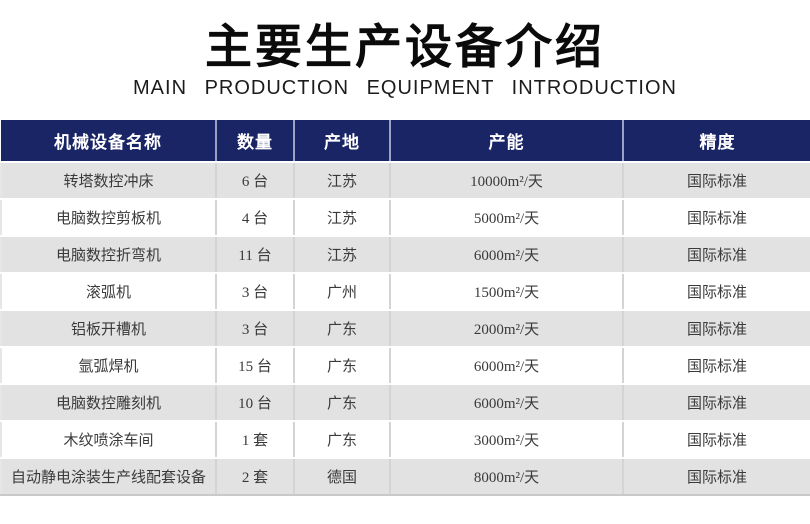  Describe the element at coordinates (255, 181) in the screenshot. I see `cell-quantity: 6 台` at that location.